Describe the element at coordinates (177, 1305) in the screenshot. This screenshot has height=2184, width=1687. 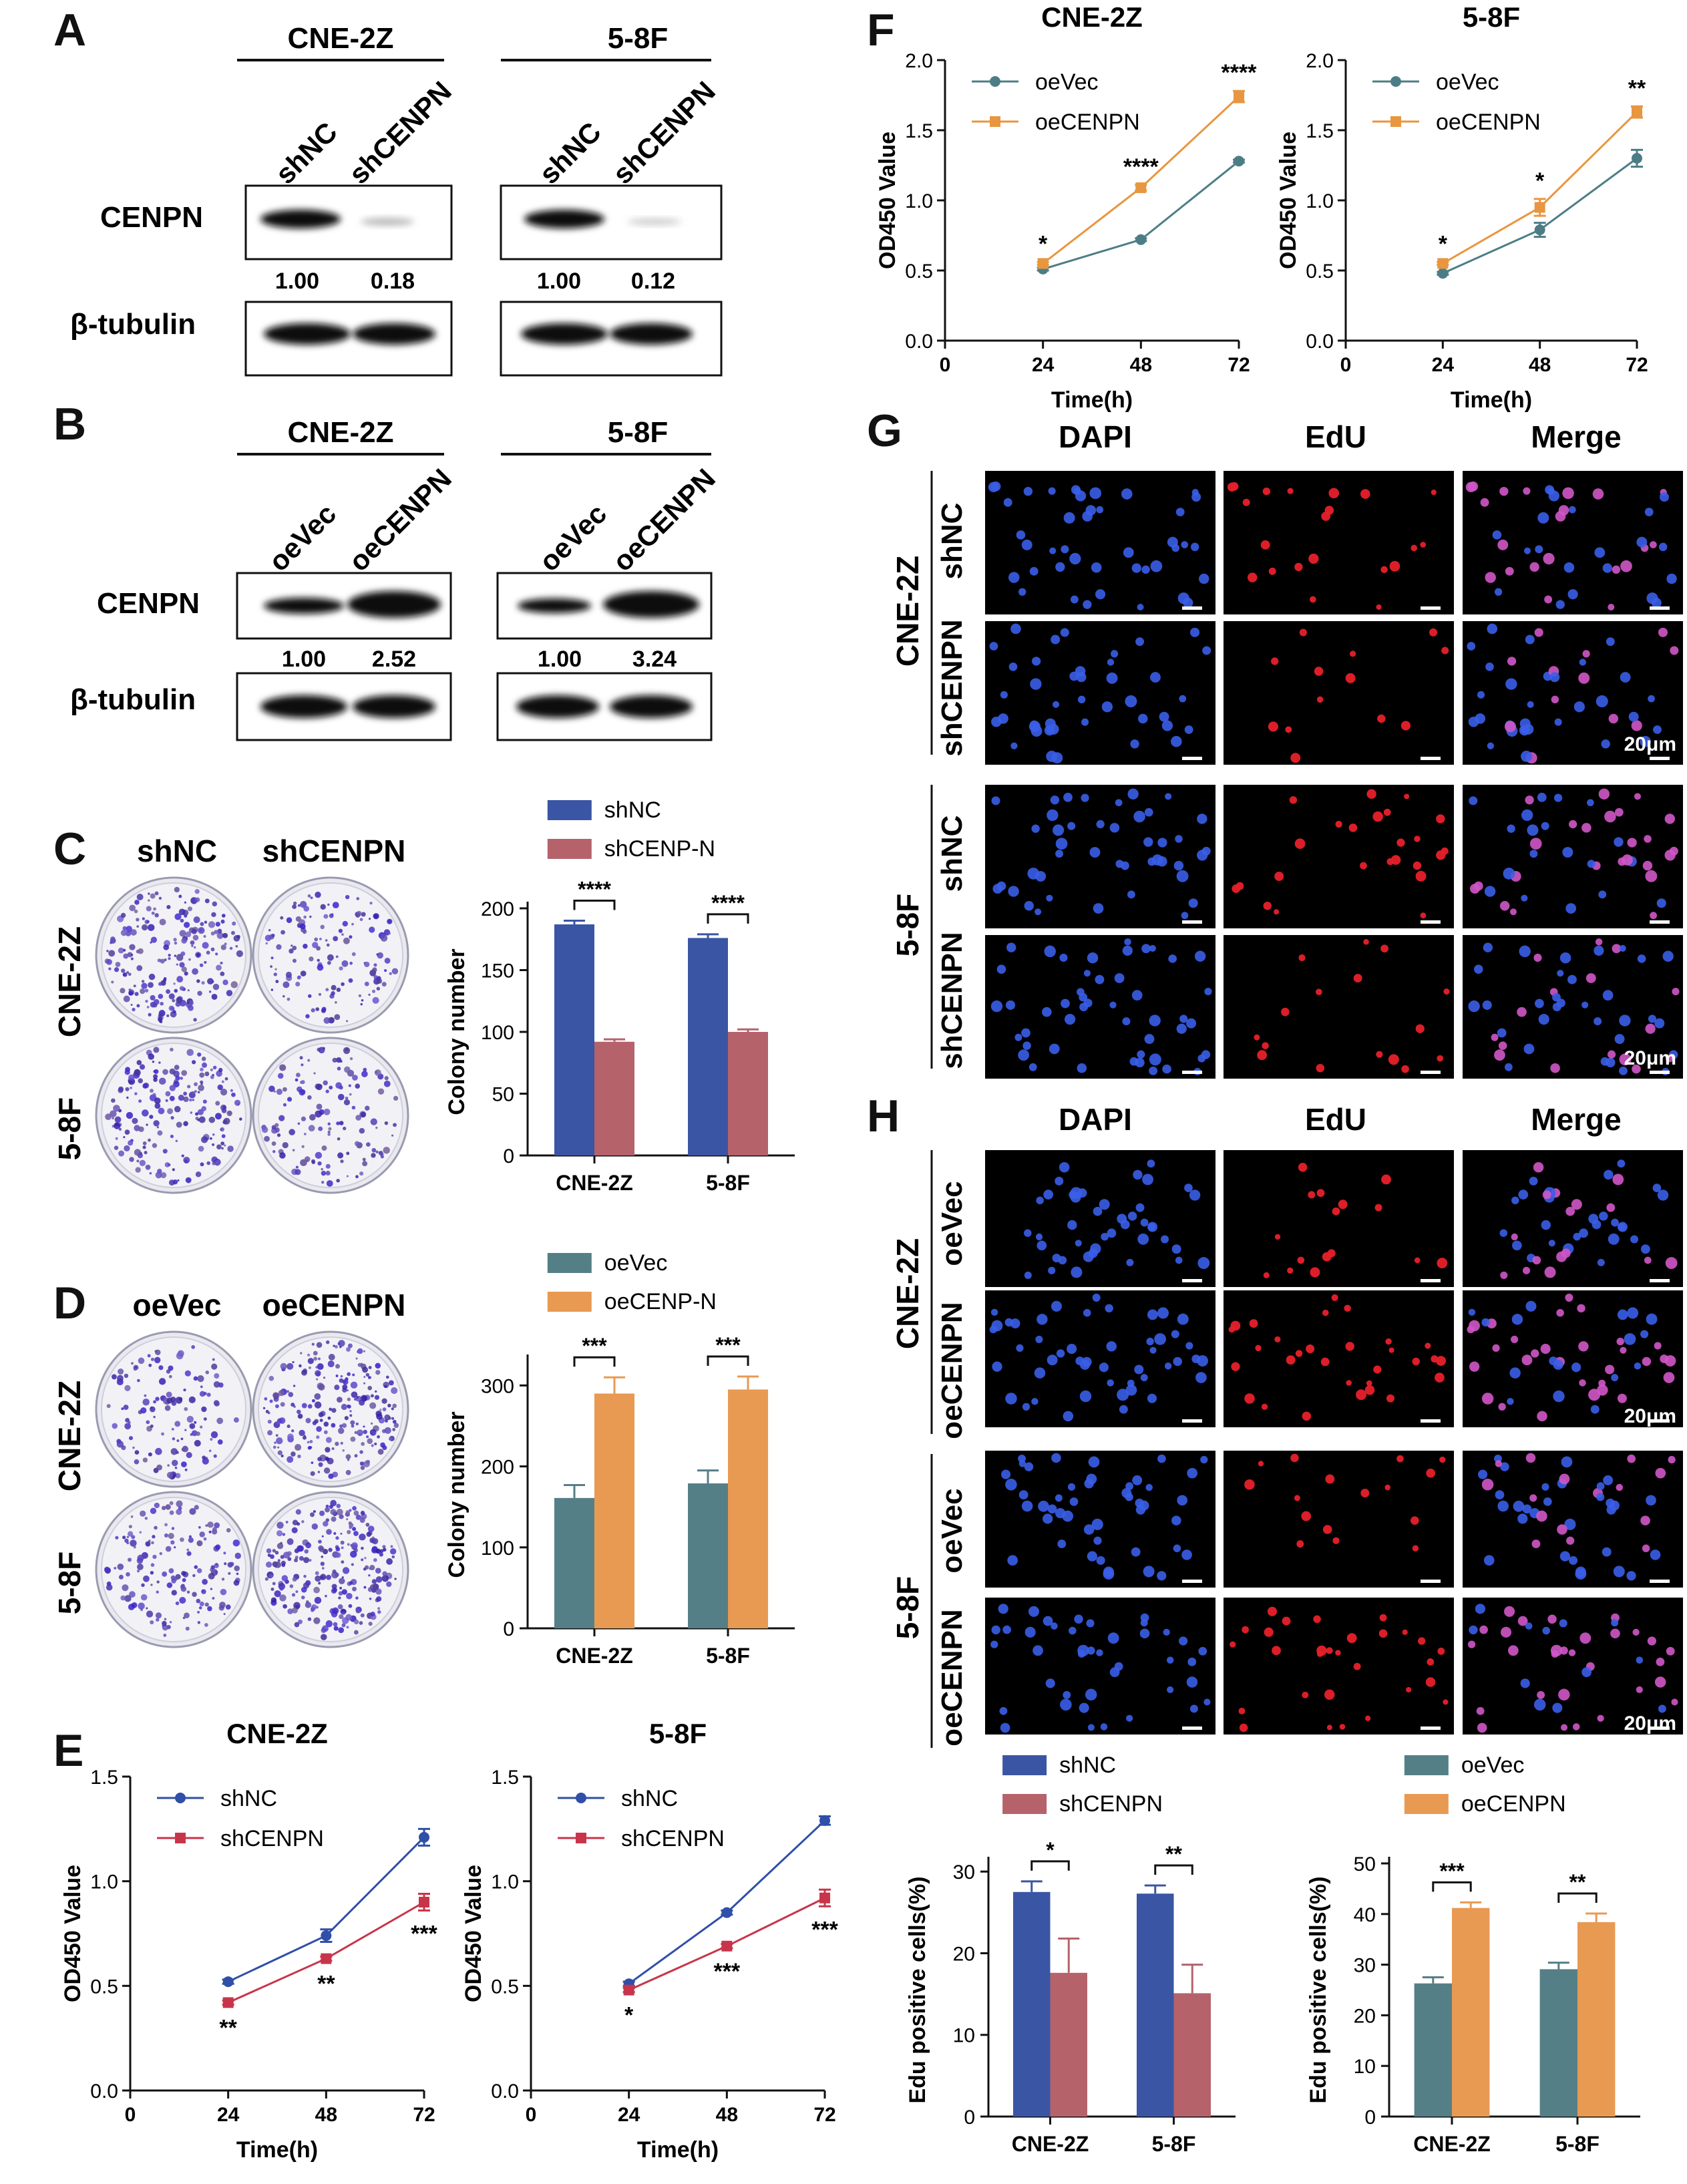
I see `colony-d-col-oevec: oeVec` at that location.